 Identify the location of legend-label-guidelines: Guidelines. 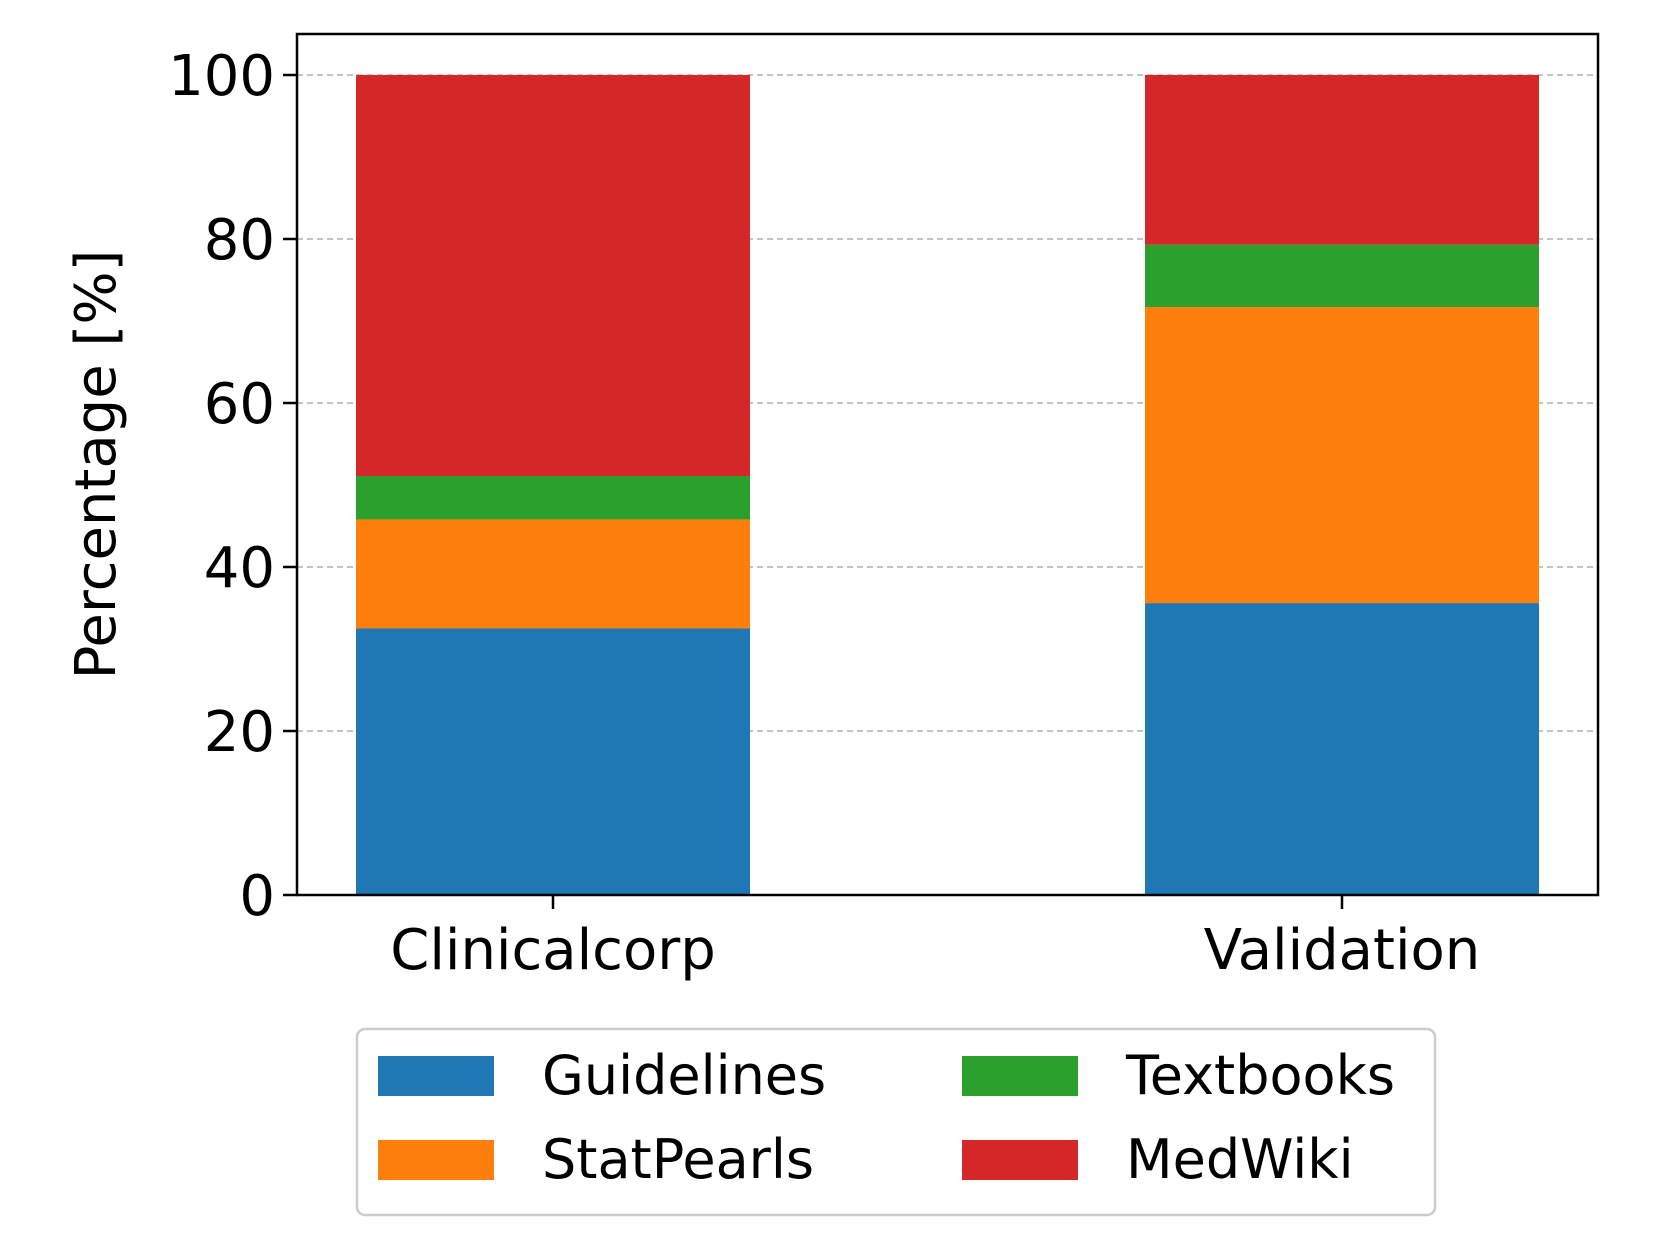
(684, 1075).